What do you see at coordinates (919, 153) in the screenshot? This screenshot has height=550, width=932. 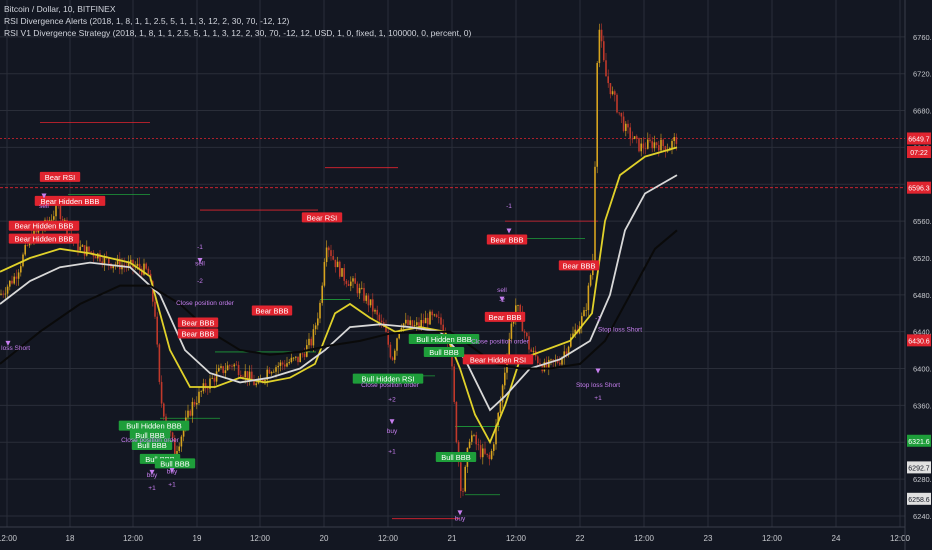 I see `svg-text: 07:22` at bounding box center [919, 153].